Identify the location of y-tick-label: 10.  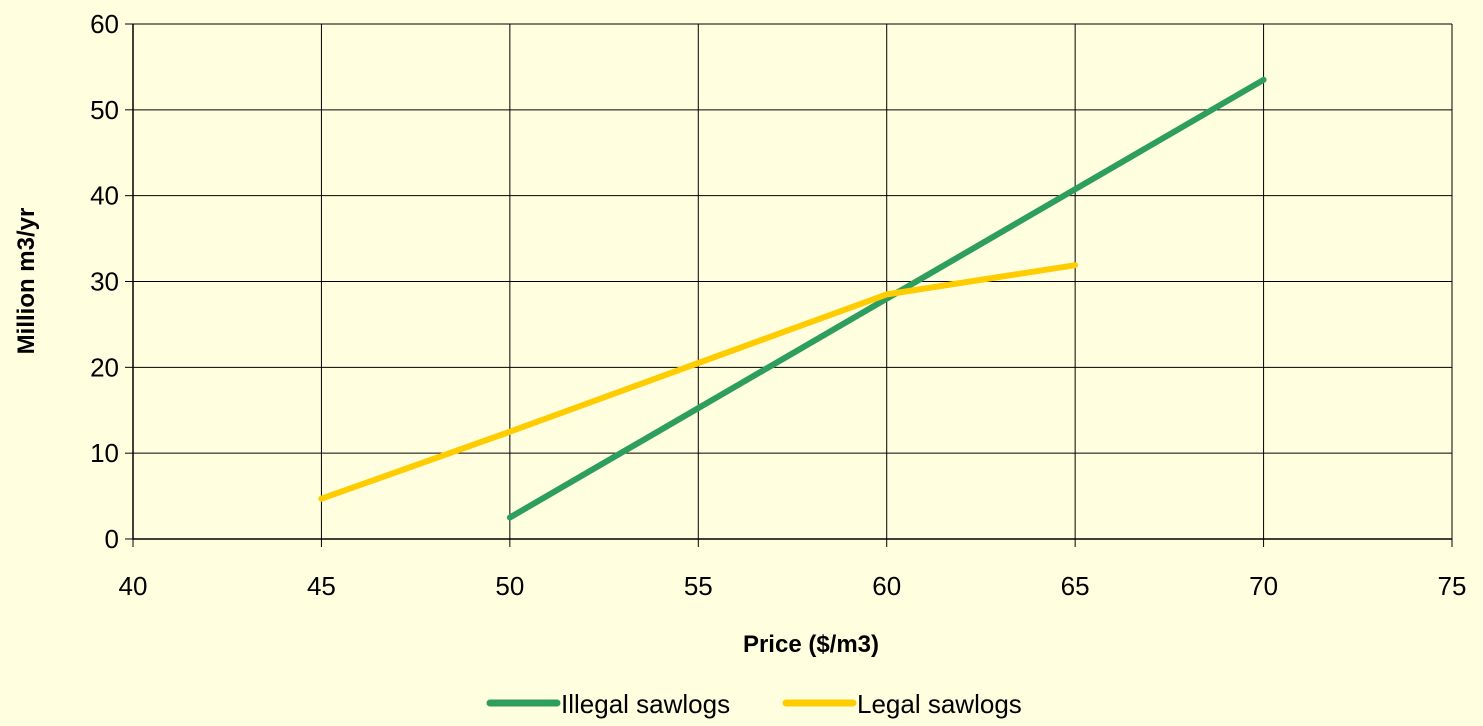
(104, 453).